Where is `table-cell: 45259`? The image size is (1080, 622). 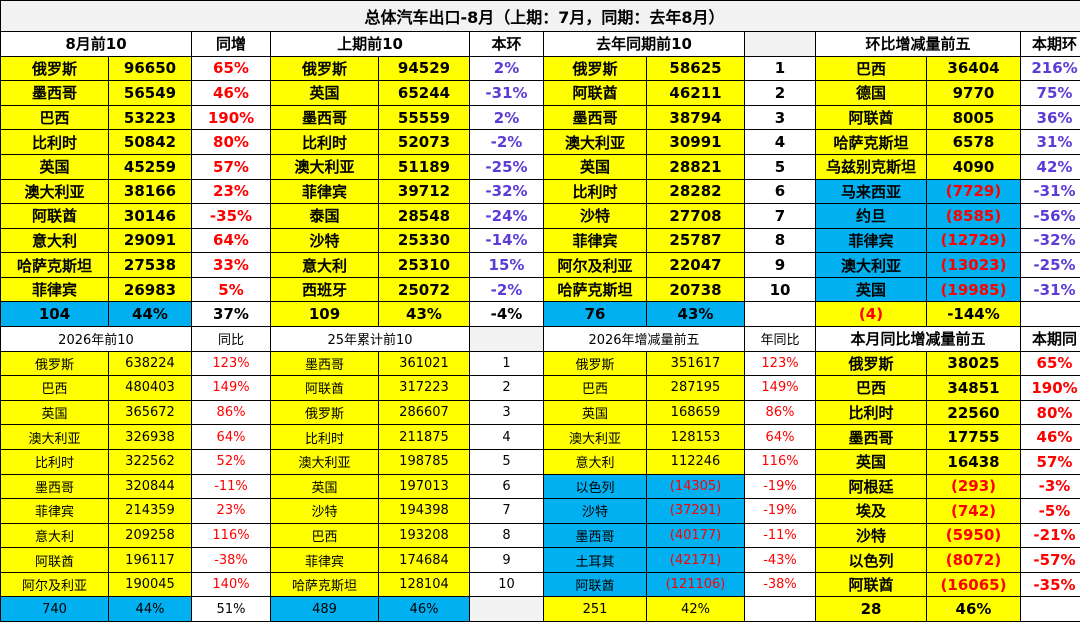
table-cell: 45259 is located at coordinates (150, 166).